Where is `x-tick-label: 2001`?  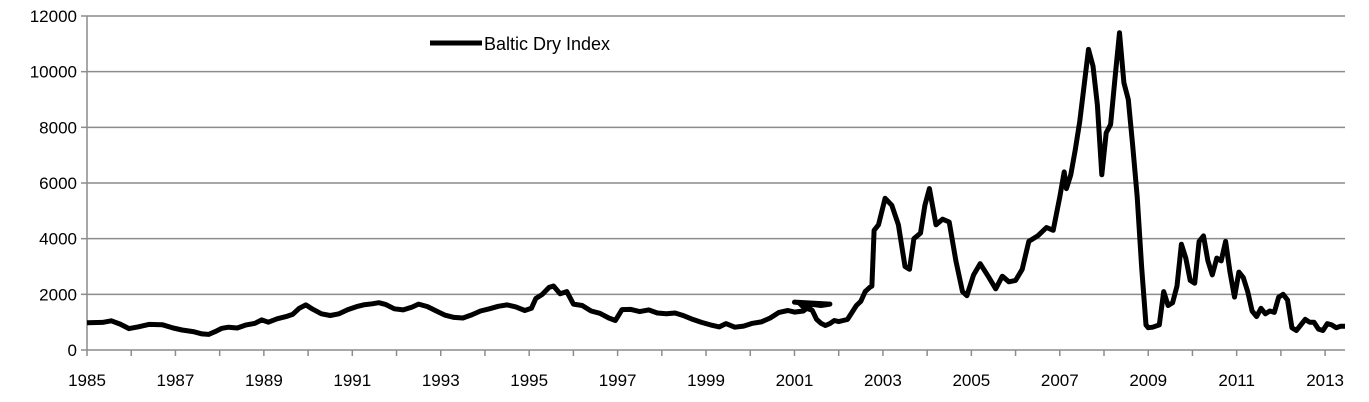
x-tick-label: 2001 is located at coordinates (795, 380).